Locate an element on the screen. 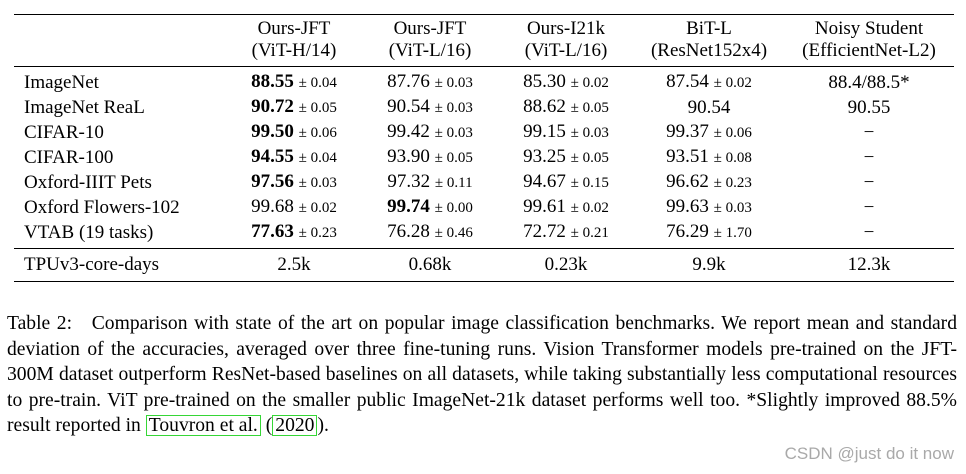 The width and height of the screenshot is (966, 474). citation-link-year: 2020 is located at coordinates (295, 425).